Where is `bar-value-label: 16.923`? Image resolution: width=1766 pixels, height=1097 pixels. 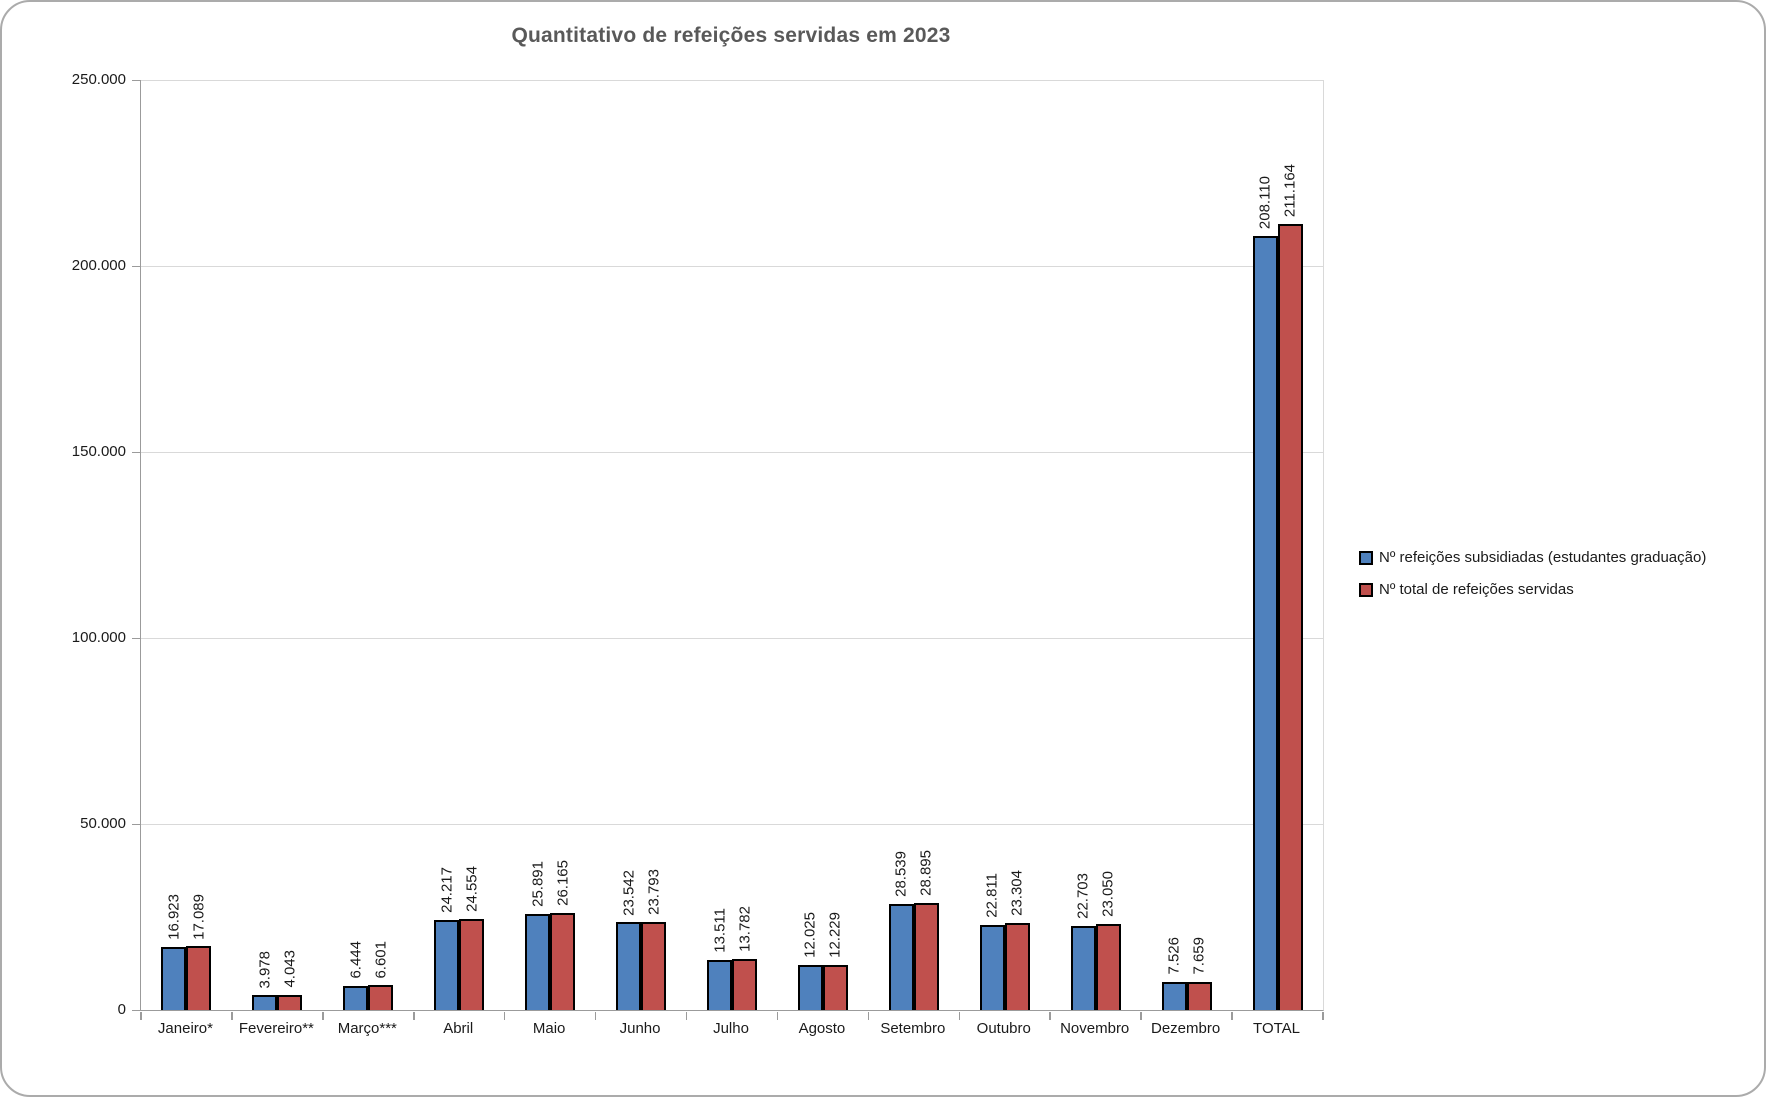 bar-value-label: 16.923 is located at coordinates (174, 917).